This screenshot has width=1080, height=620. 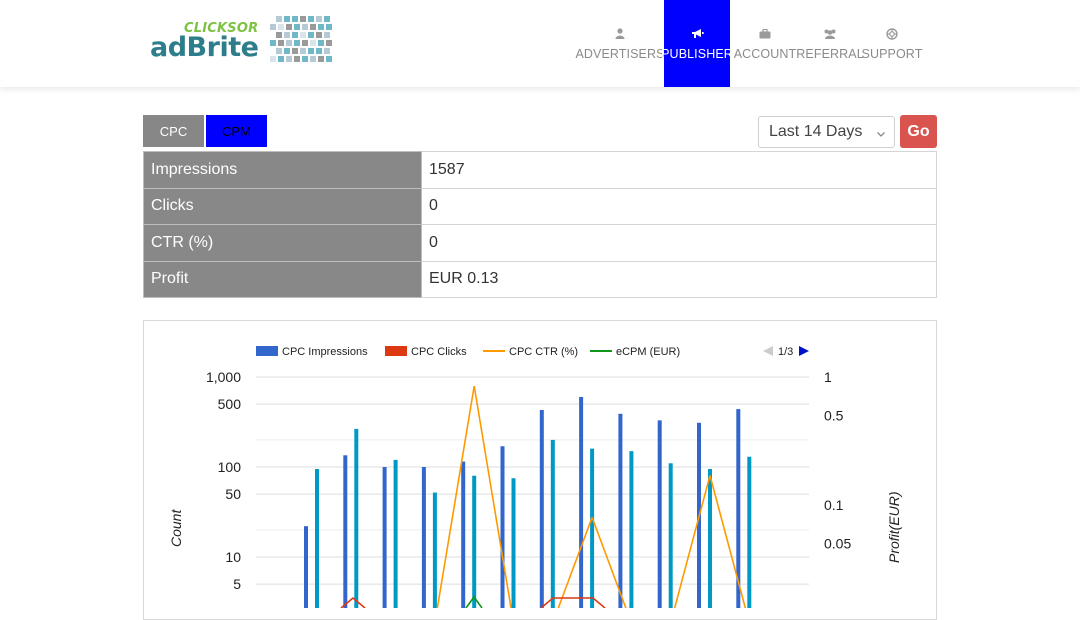 I want to click on table-row: CTR (%) 0, so click(x=540, y=243).